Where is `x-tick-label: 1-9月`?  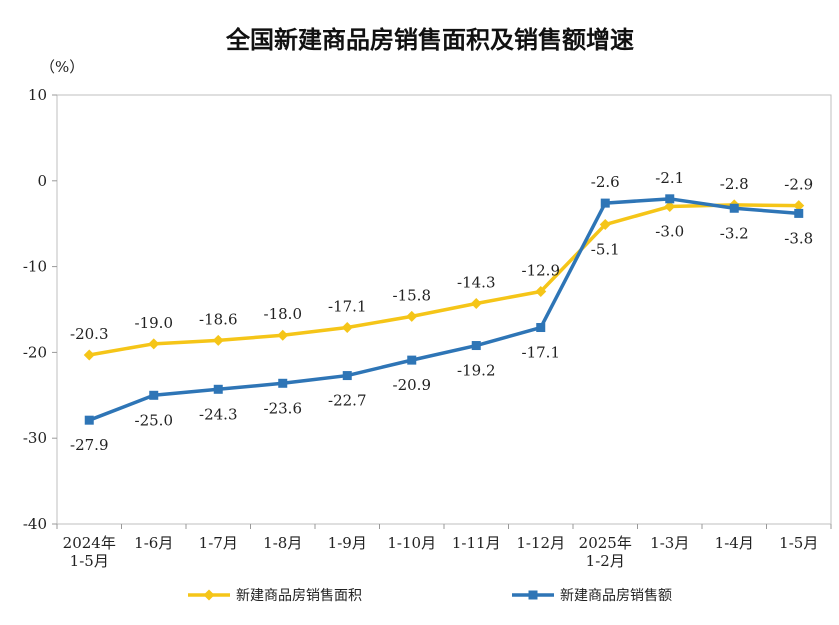 x-tick-label: 1-9月 is located at coordinates (347, 543).